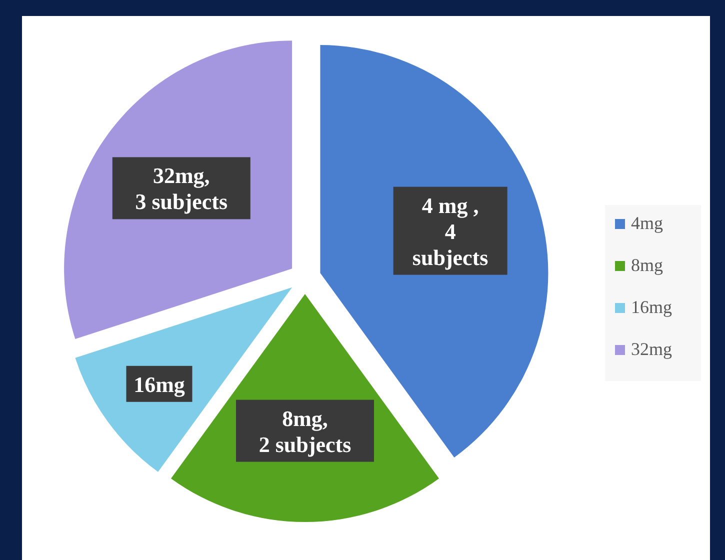 The height and width of the screenshot is (560, 725). What do you see at coordinates (450, 231) in the screenshot?
I see `data-label: 4 mg , 4 subjects` at bounding box center [450, 231].